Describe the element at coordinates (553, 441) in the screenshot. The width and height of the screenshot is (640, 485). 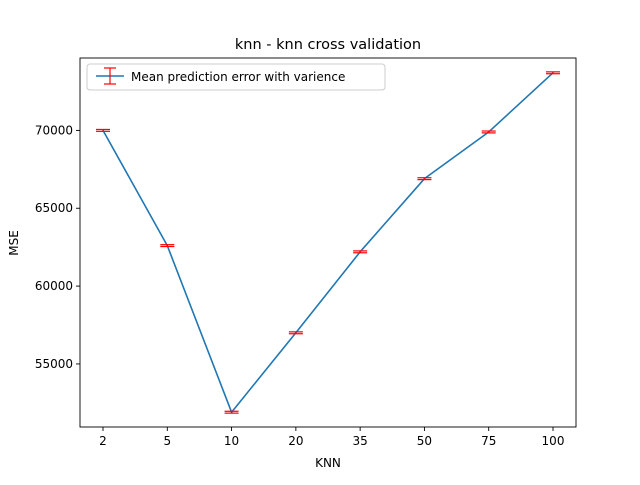
I see `x-tick-label: 100` at that location.